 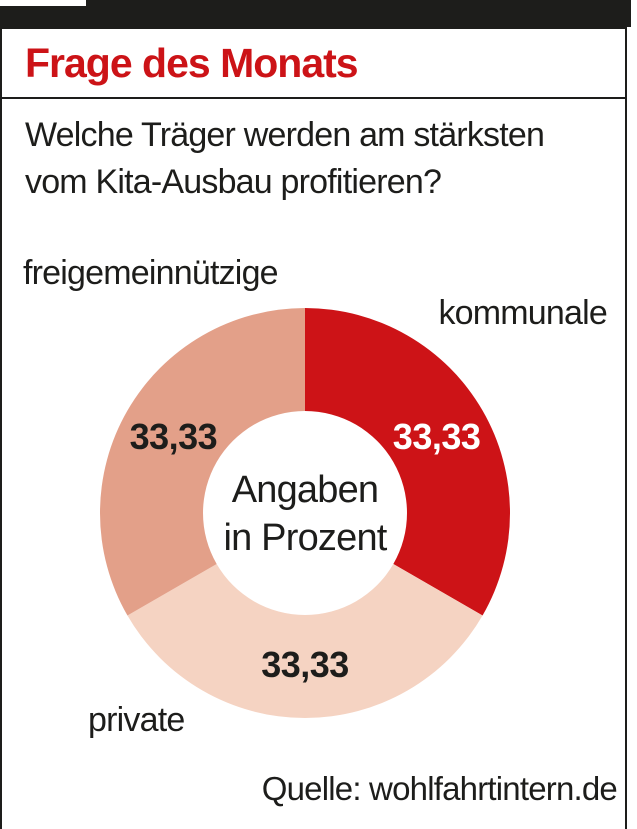 I want to click on source-credit: Quelle: wohlfahrtintern.de, so click(x=439, y=788).